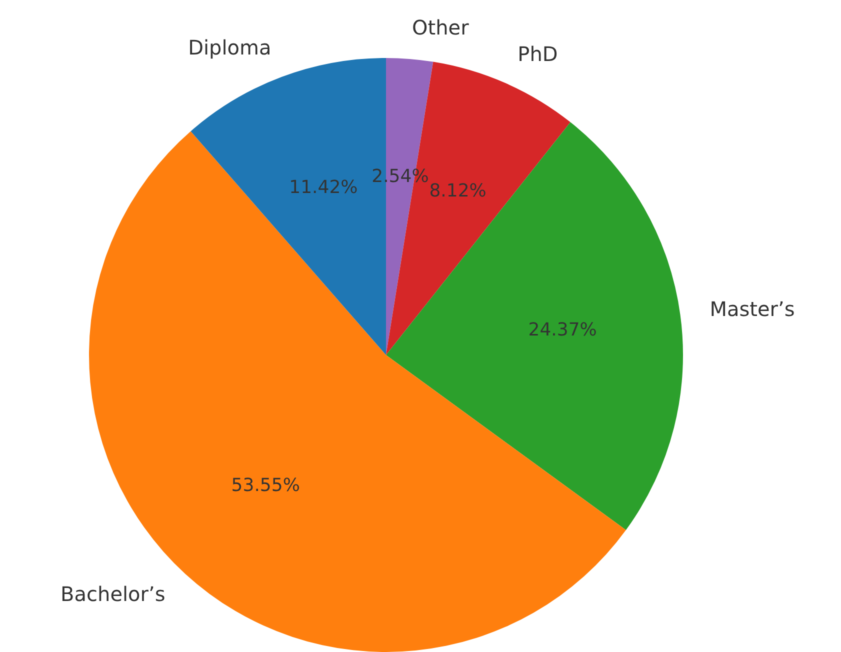 This screenshot has width=841, height=652. Describe the element at coordinates (113, 594) in the screenshot. I see `slice-label: Bachelor’s` at that location.